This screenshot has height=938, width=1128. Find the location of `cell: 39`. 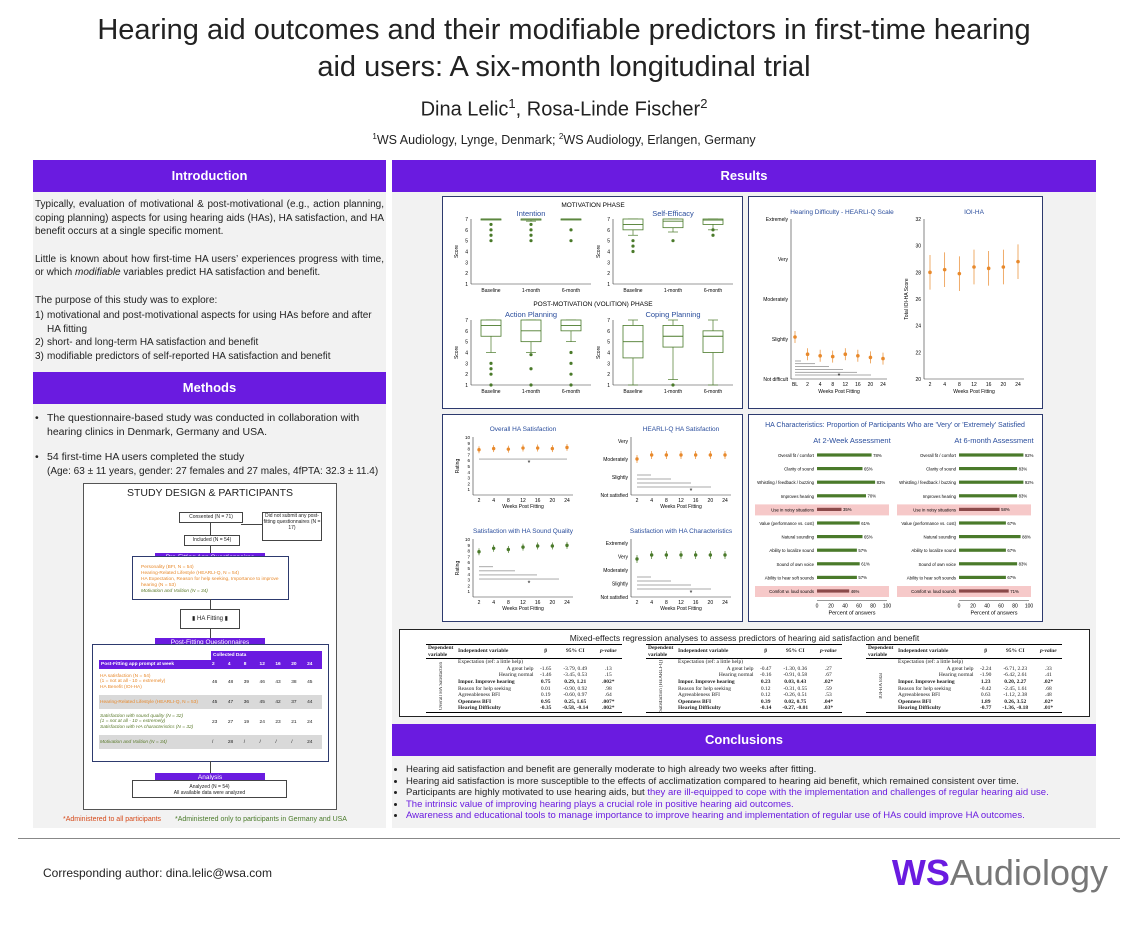

cell: 39 is located at coordinates (246, 682).